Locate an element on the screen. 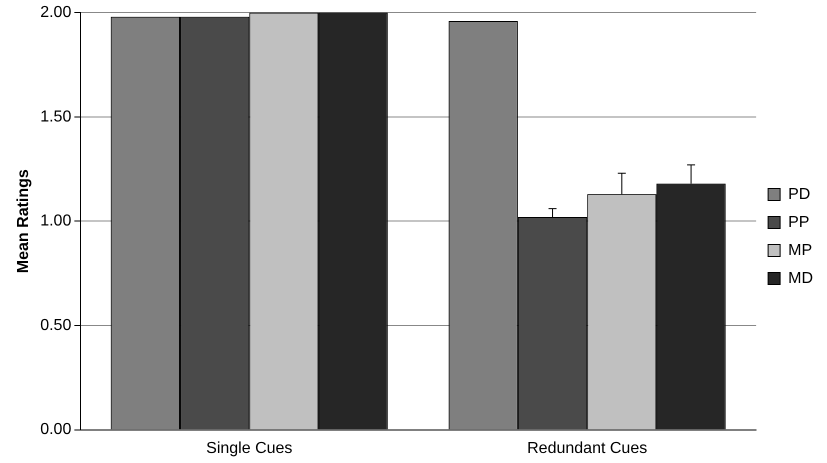 This screenshot has height=463, width=827. legend-label: PP is located at coordinates (799, 222).